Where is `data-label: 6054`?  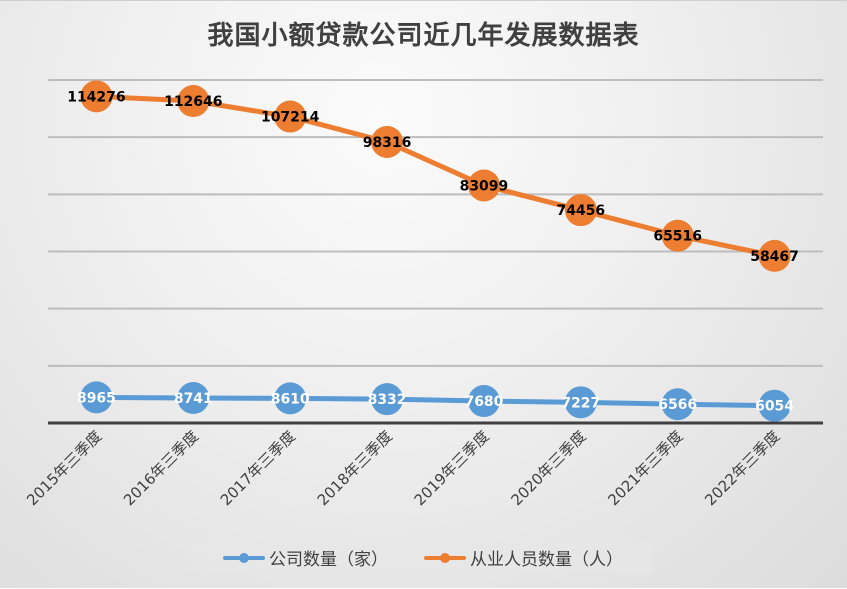 data-label: 6054 is located at coordinates (774, 407).